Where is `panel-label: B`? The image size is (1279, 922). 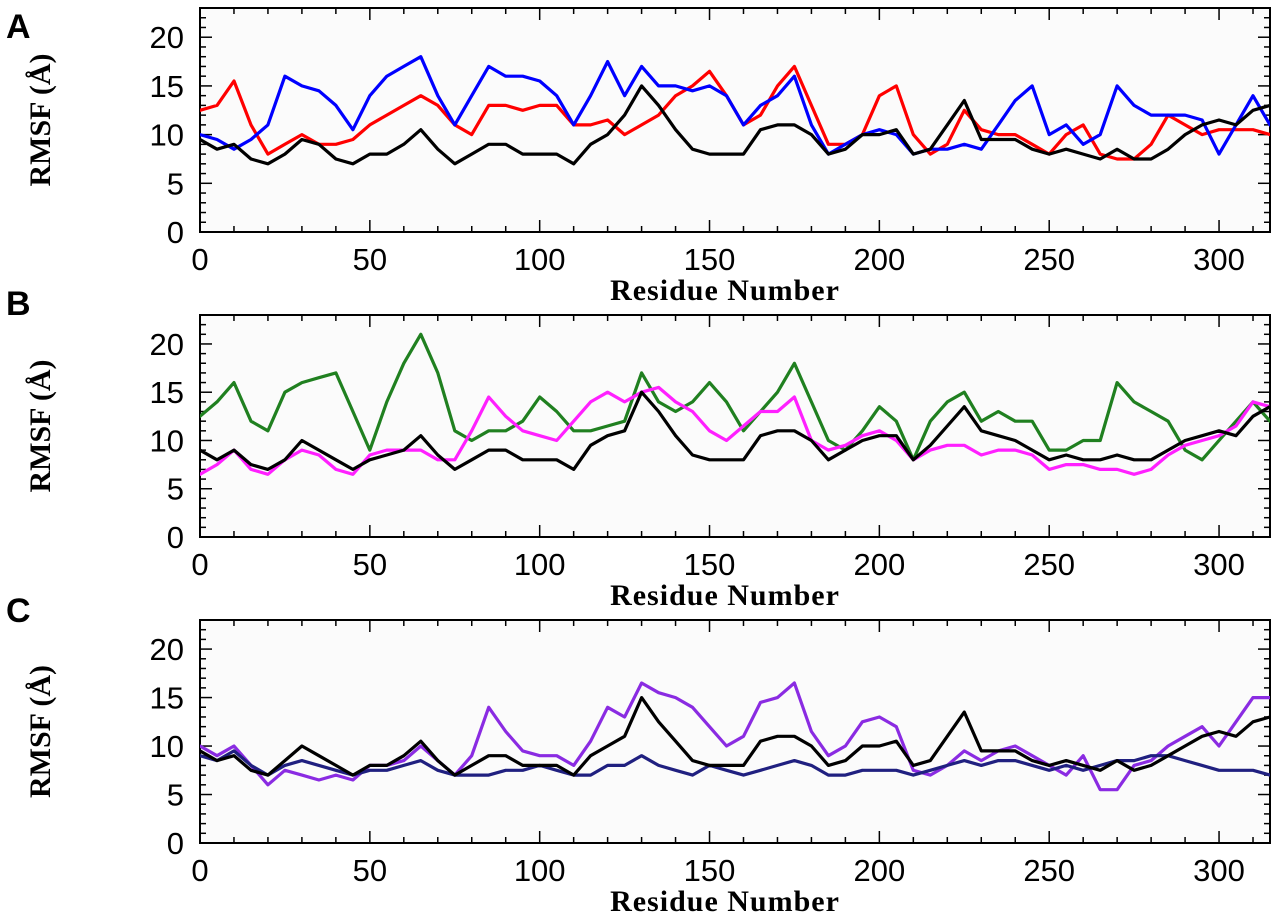
panel-label: B is located at coordinates (18, 304).